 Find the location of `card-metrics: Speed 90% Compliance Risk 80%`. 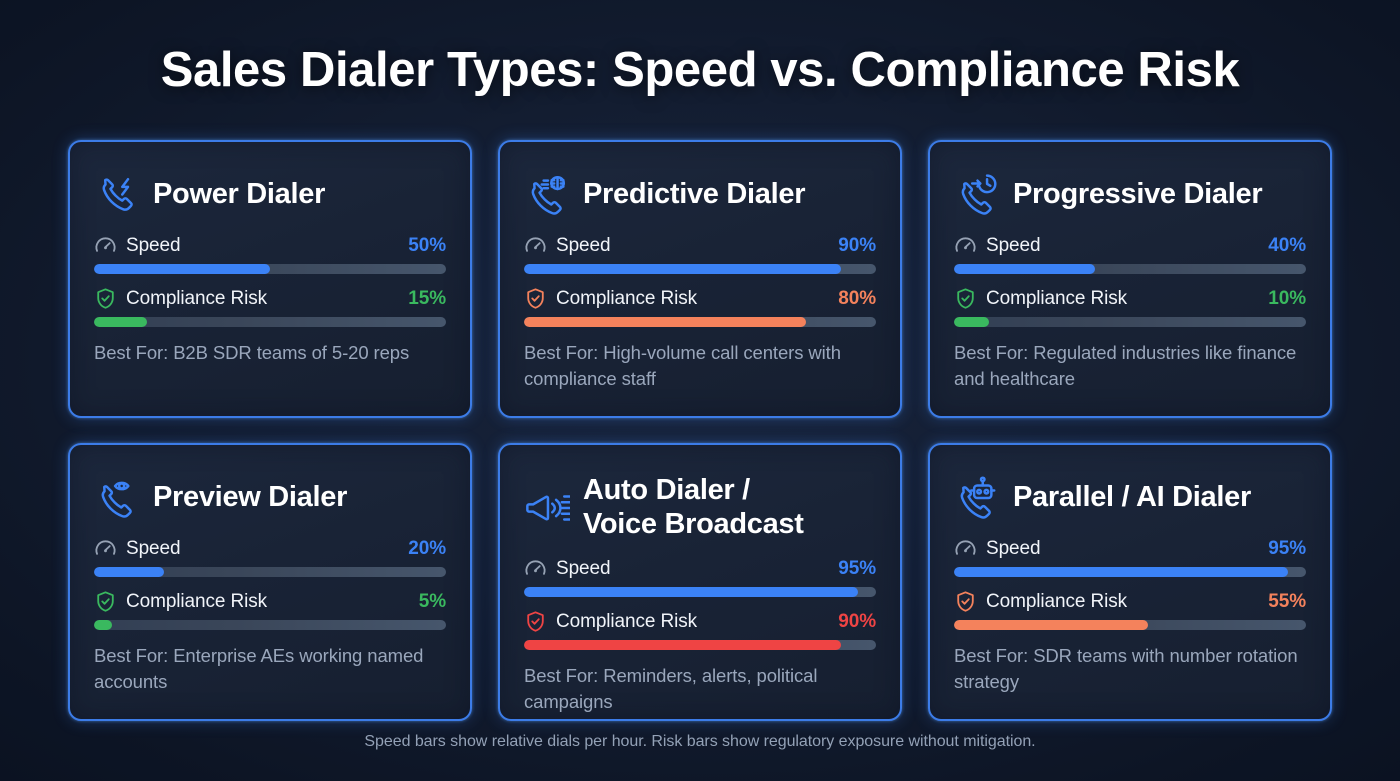

card-metrics: Speed 90% Compliance Risk 80% is located at coordinates (700, 280).